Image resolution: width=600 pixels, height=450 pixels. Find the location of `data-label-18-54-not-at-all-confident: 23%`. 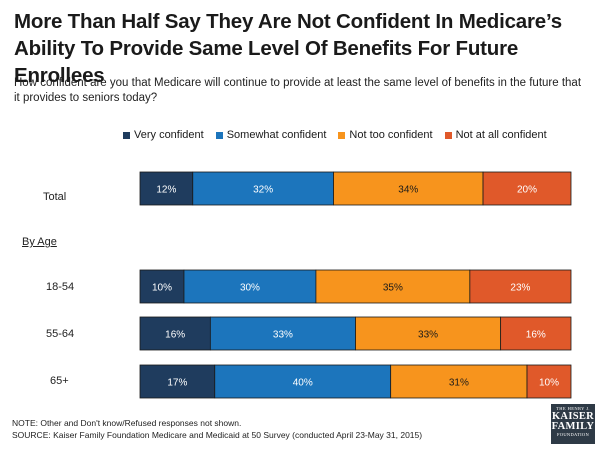

data-label-18-54-not-at-all-confident: 23% is located at coordinates (520, 288).